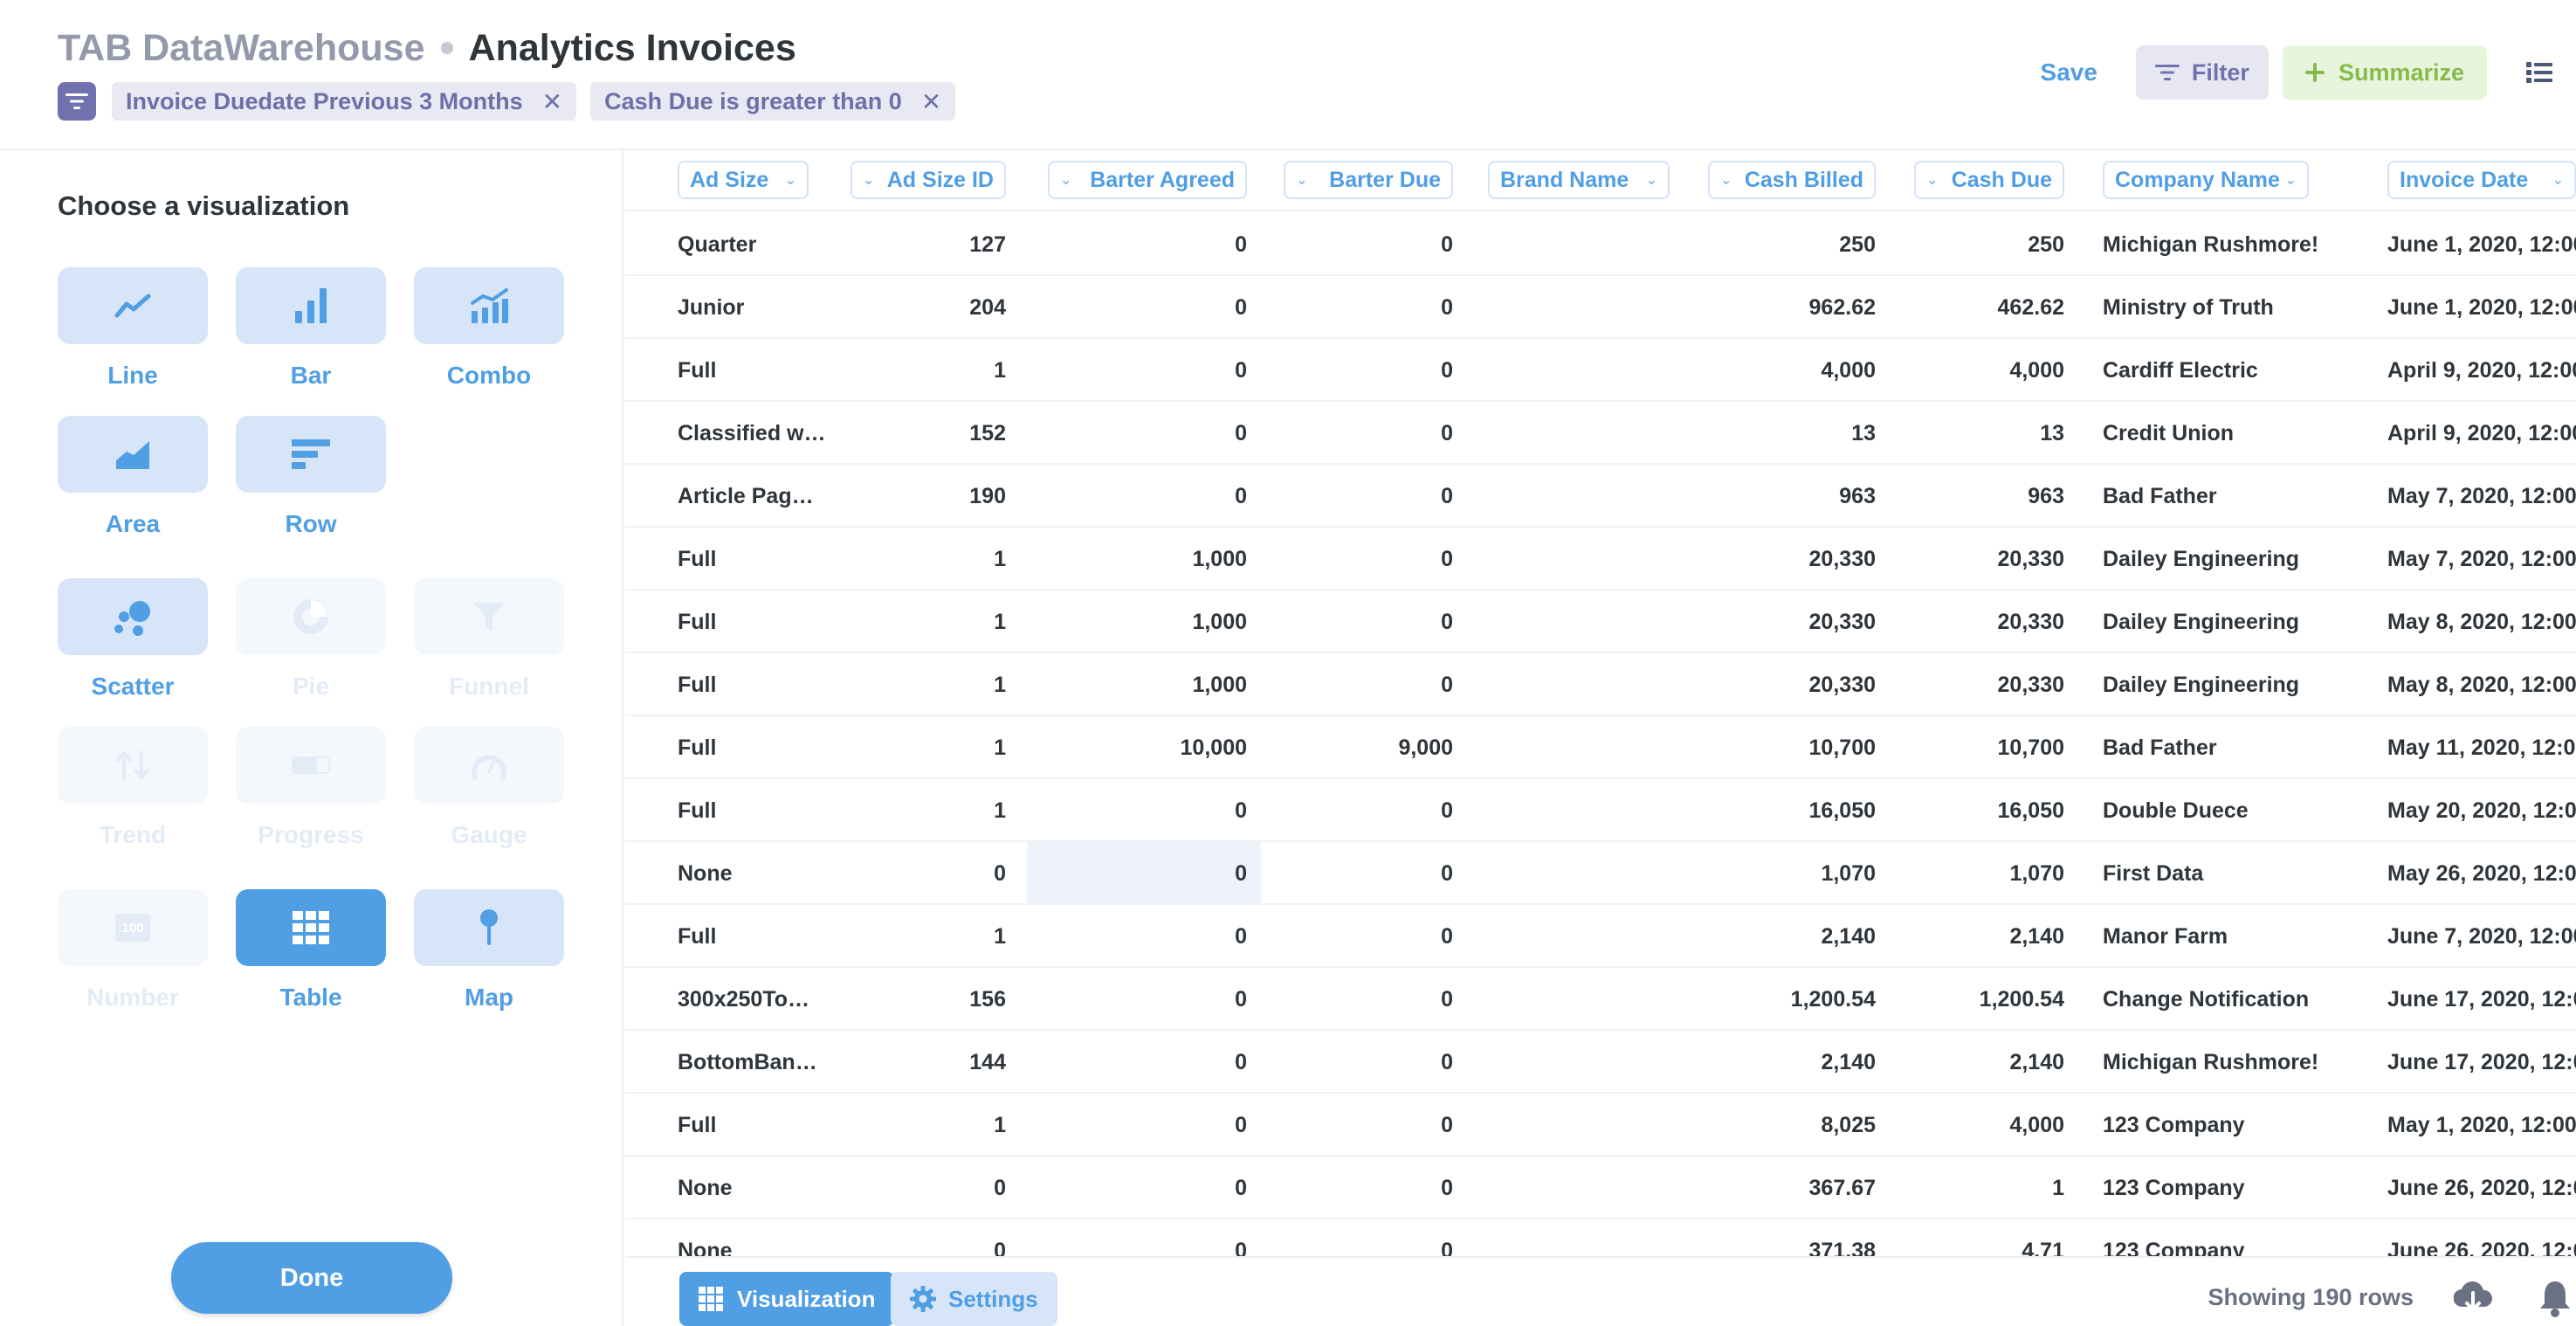 This screenshot has width=2576, height=1326. What do you see at coordinates (2036, 1061) in the screenshot?
I see `cell-cash-due: 2,140` at bounding box center [2036, 1061].